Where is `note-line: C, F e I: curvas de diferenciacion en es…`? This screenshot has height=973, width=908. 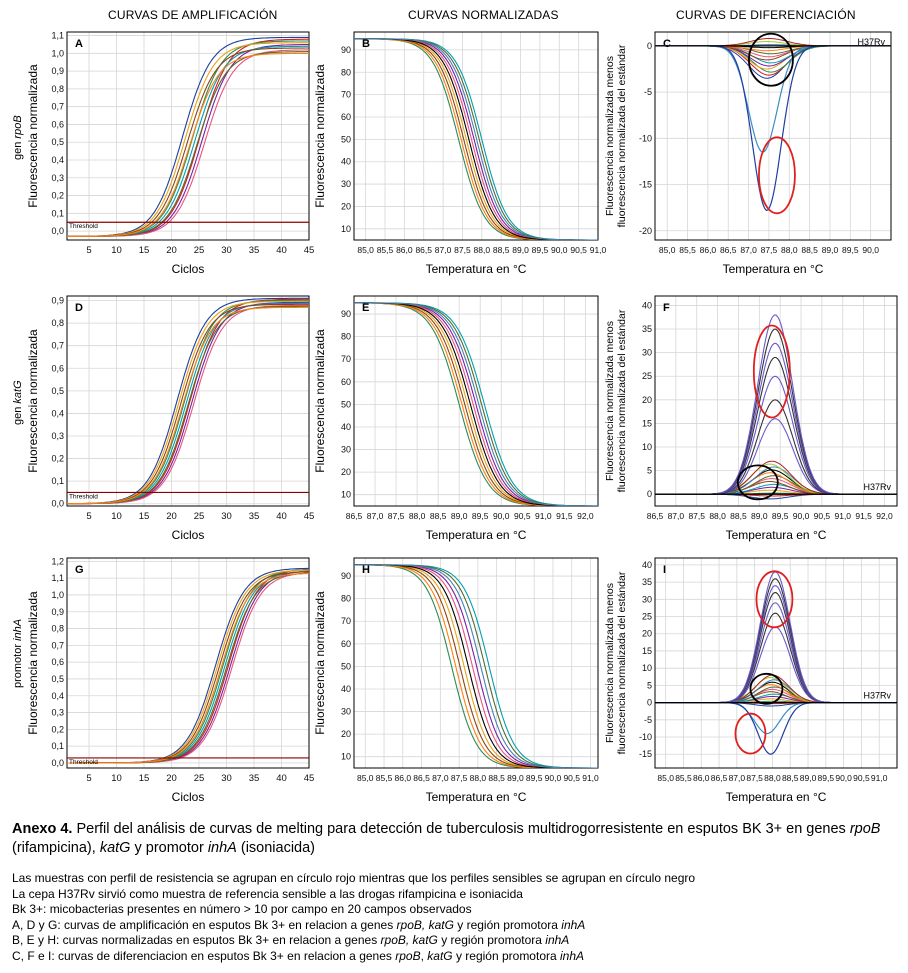 note-line: C, F e I: curvas de diferenciacion en es… is located at coordinates (298, 955).